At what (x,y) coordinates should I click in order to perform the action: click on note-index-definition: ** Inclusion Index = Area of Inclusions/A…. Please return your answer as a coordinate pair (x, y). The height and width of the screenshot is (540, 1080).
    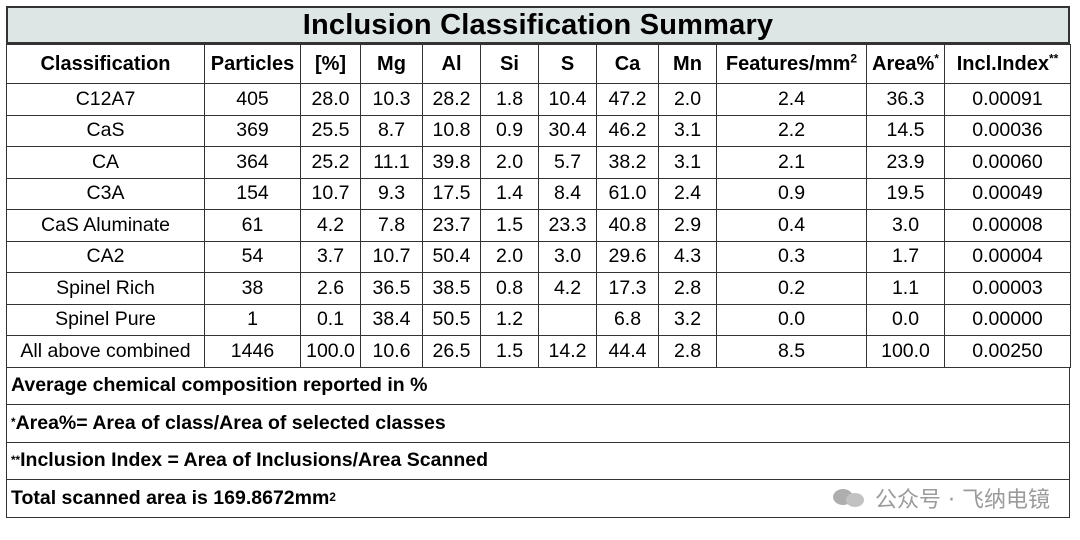
    Looking at the image, I should click on (538, 461).